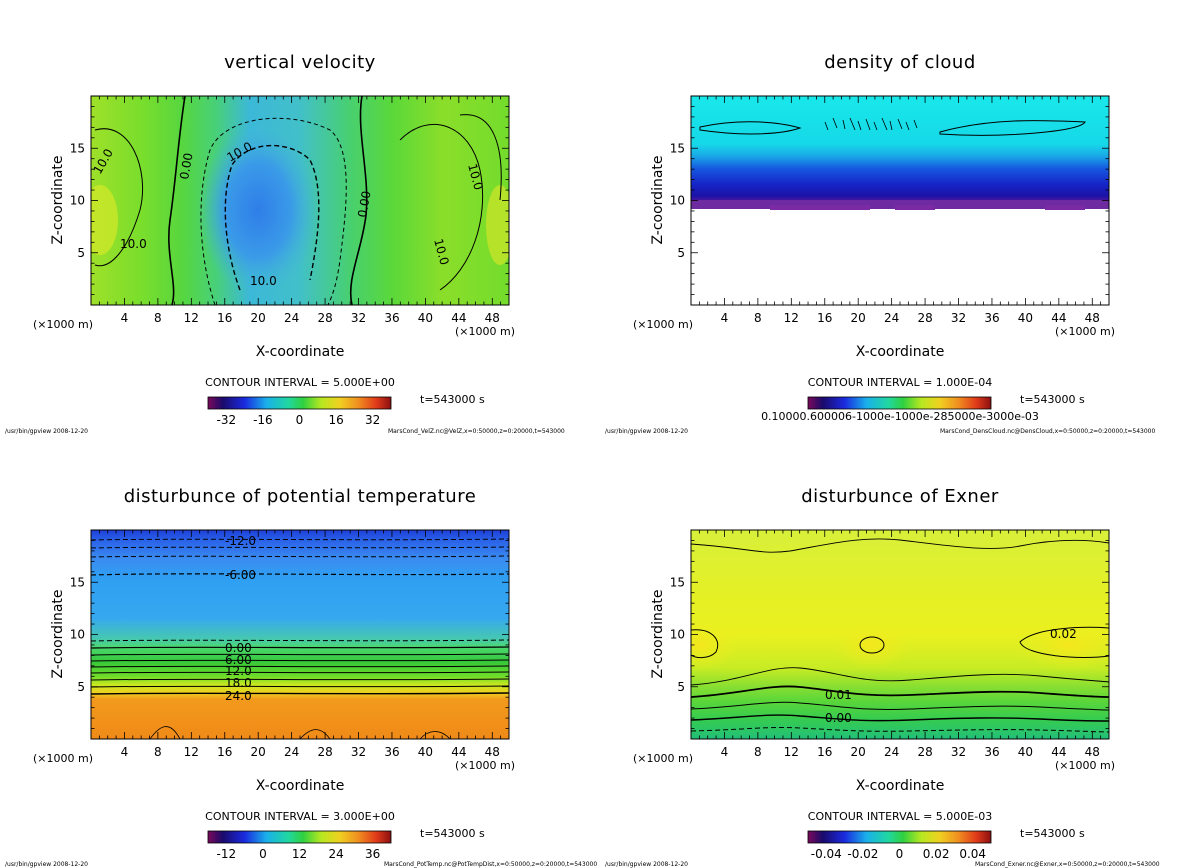  I want to click on contour-label: -6.00, so click(240, 575).